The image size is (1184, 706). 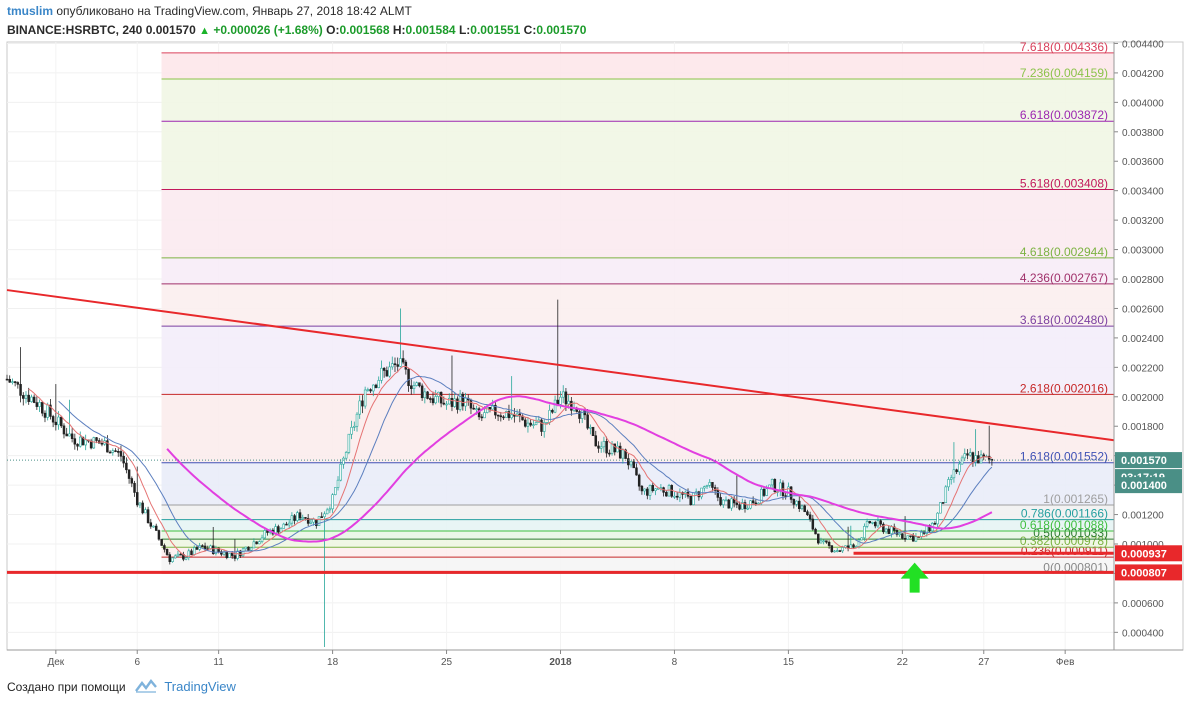 What do you see at coordinates (984, 662) in the screenshot?
I see `x-tick-label: 27` at bounding box center [984, 662].